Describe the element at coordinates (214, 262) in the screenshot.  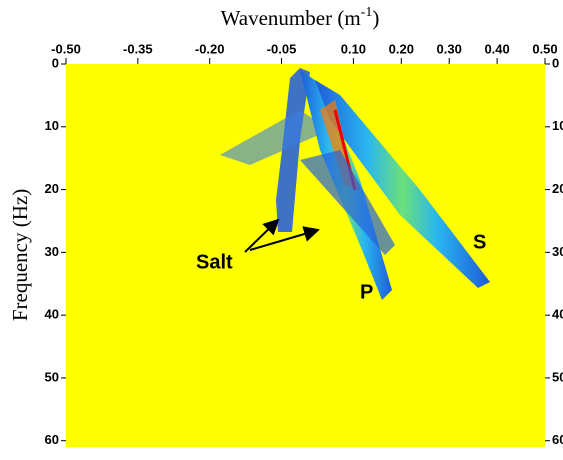
I see `annotation: Salt` at that location.